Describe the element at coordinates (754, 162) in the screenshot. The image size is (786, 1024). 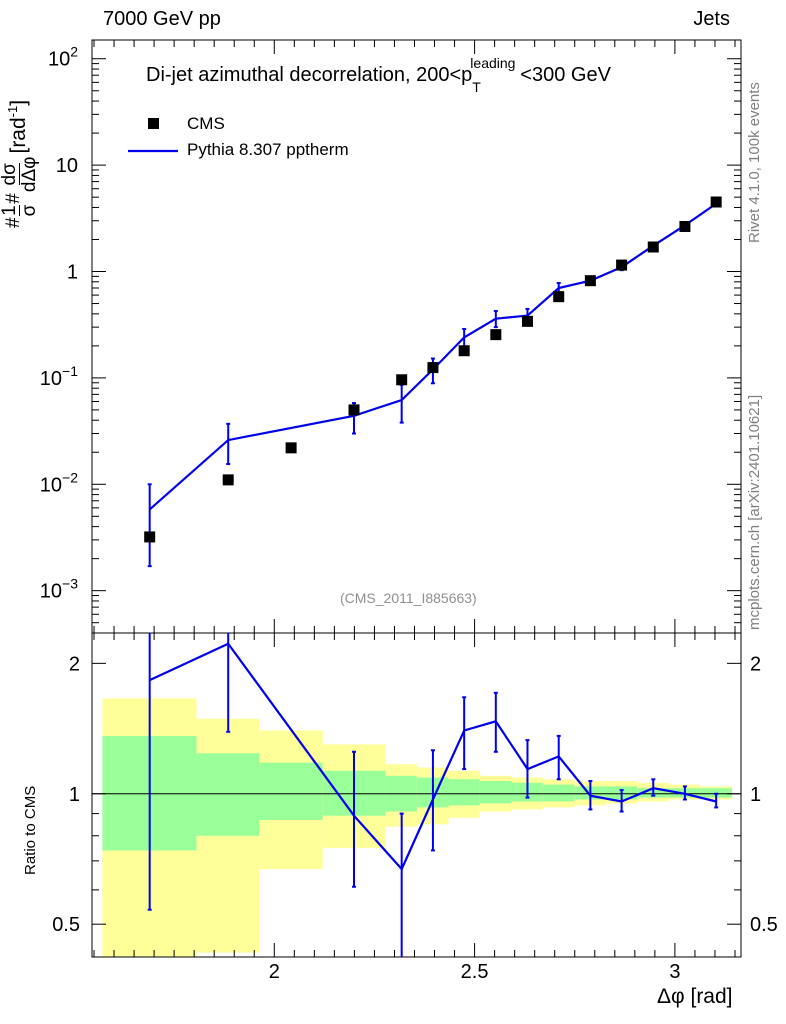
I see `rivet-info: Rivet 4.1.0, 100k events` at that location.